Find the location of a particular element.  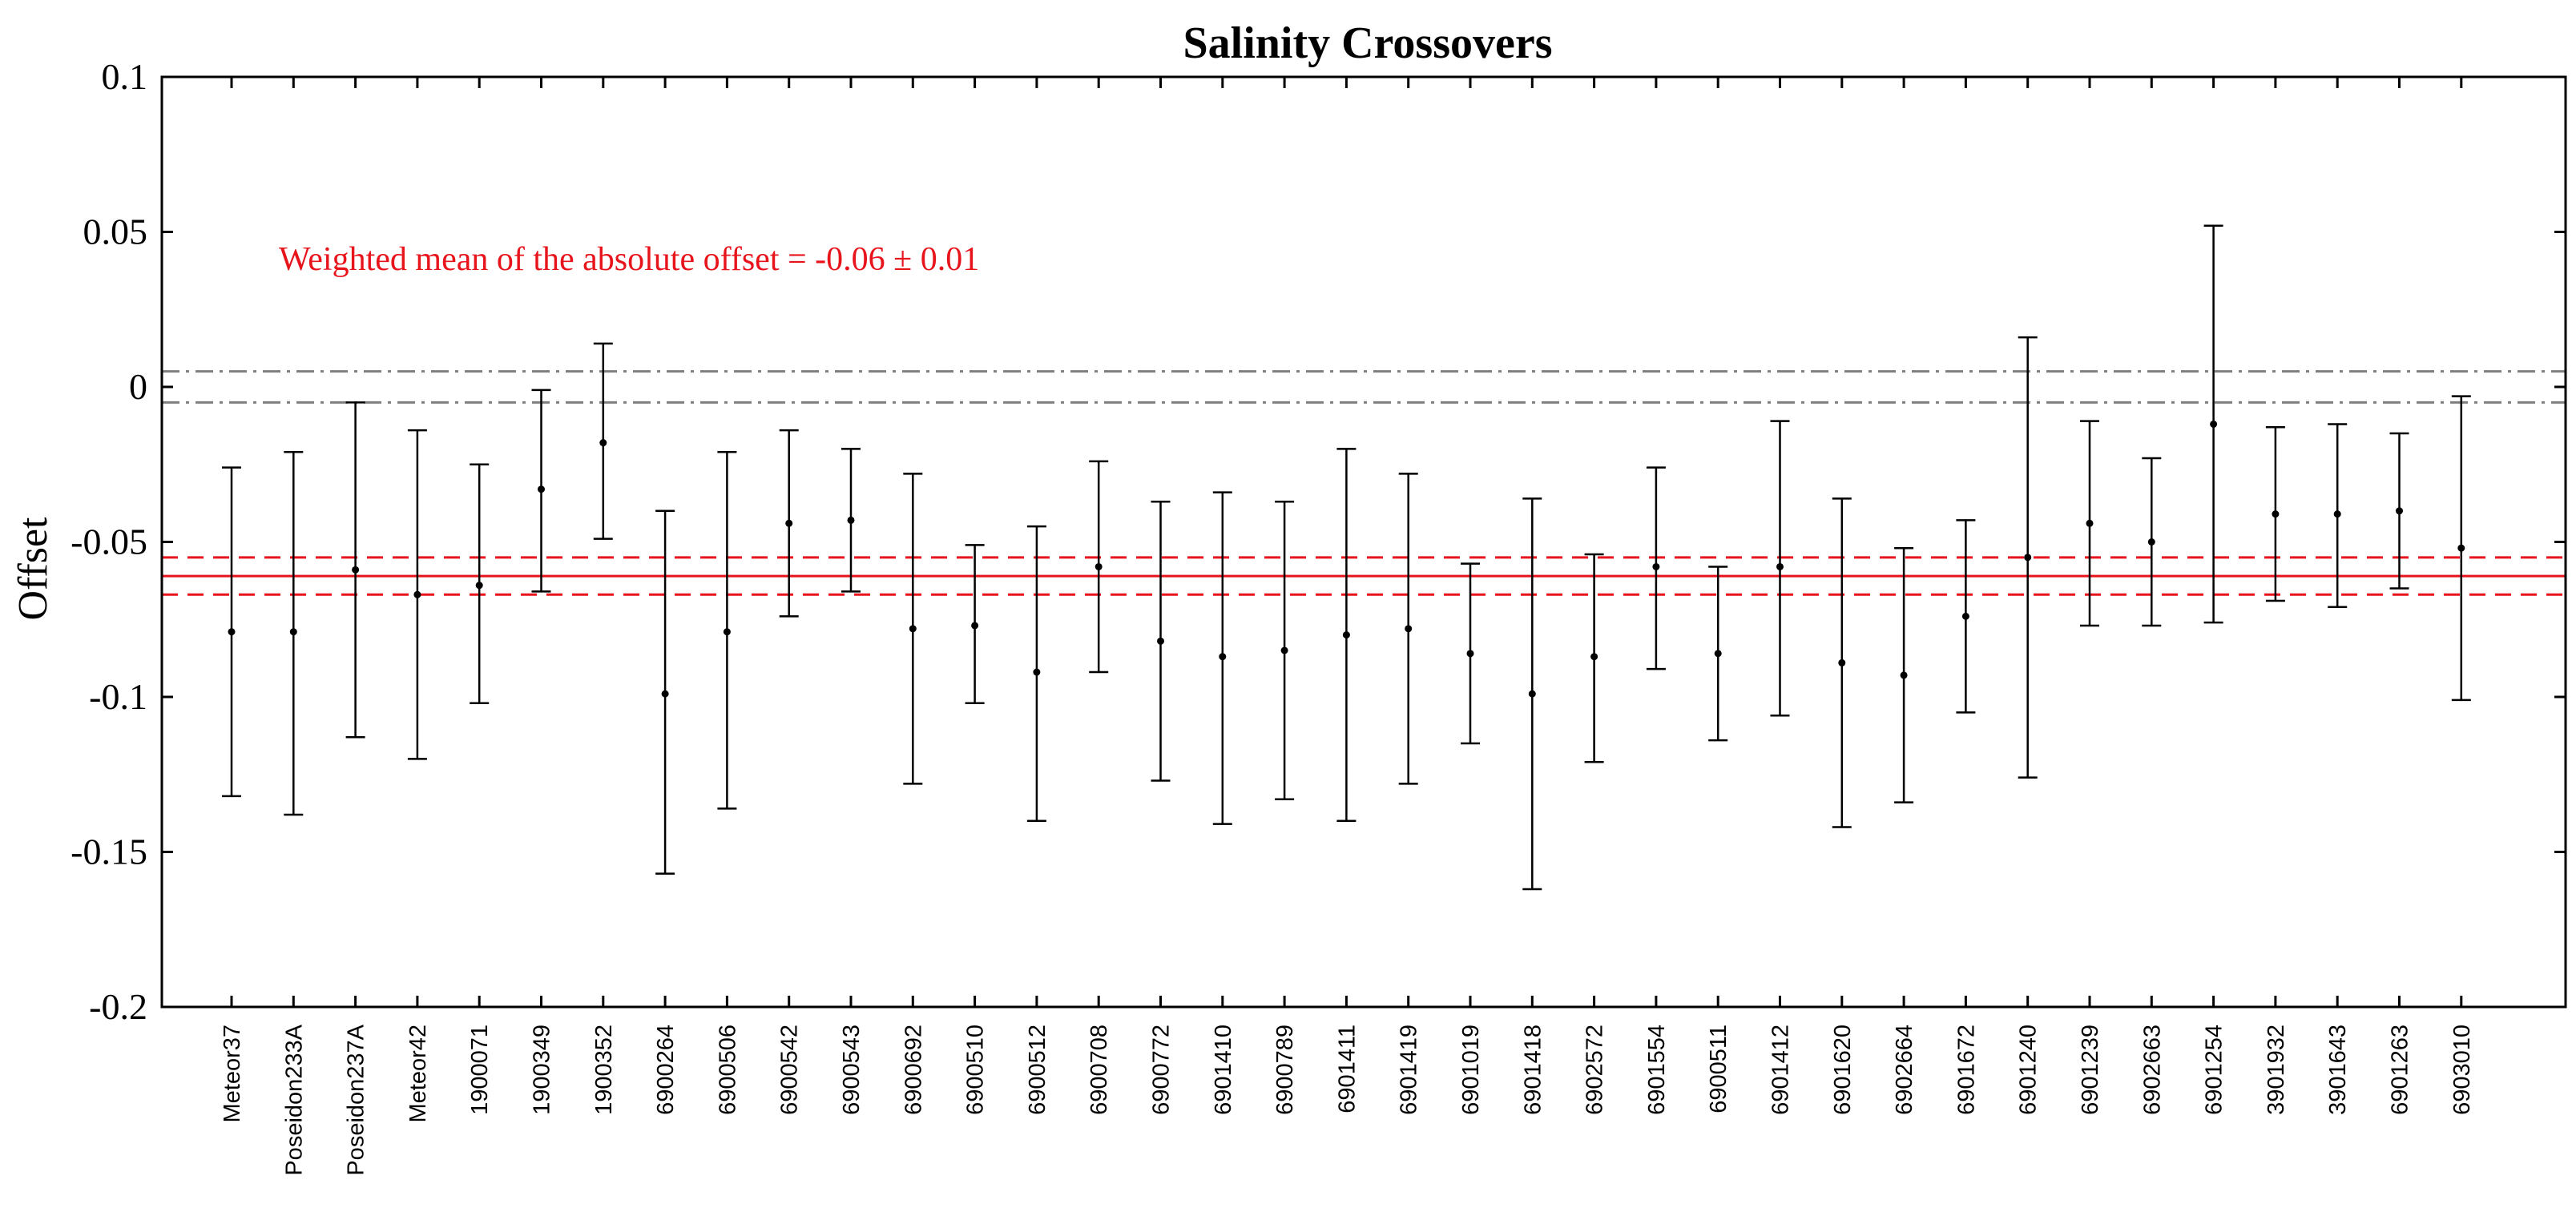

x-tick-label: 1900349 is located at coordinates (542, 1070).